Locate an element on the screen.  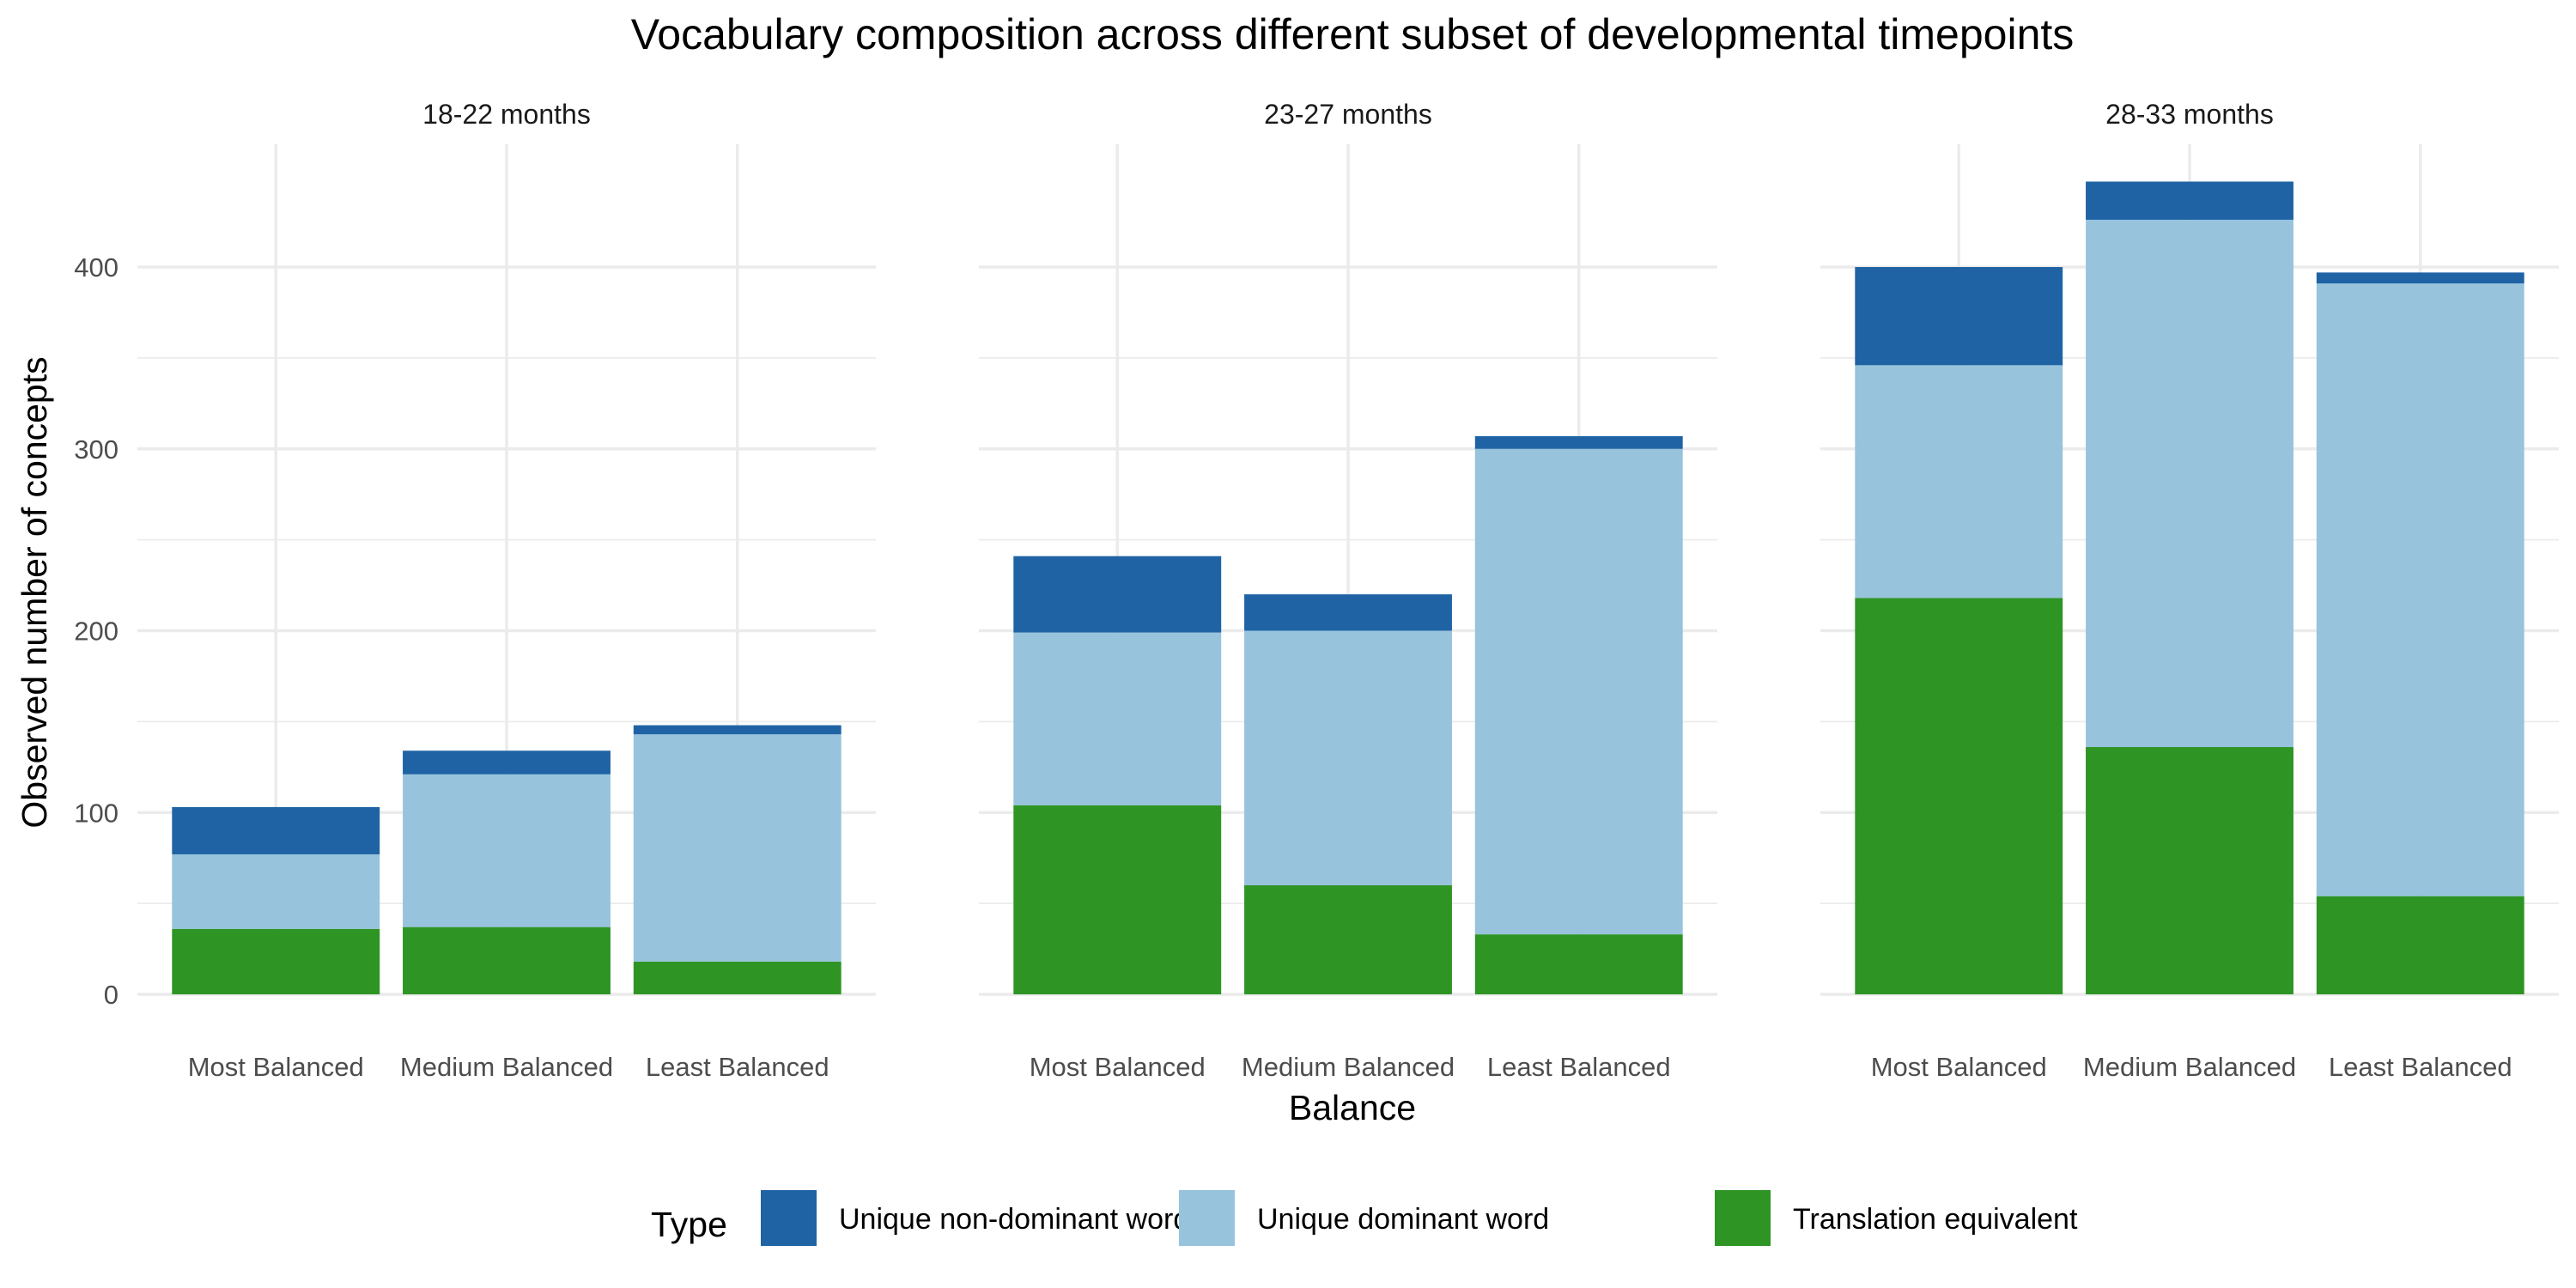
facet-label: 23-27 months is located at coordinates (1348, 114).